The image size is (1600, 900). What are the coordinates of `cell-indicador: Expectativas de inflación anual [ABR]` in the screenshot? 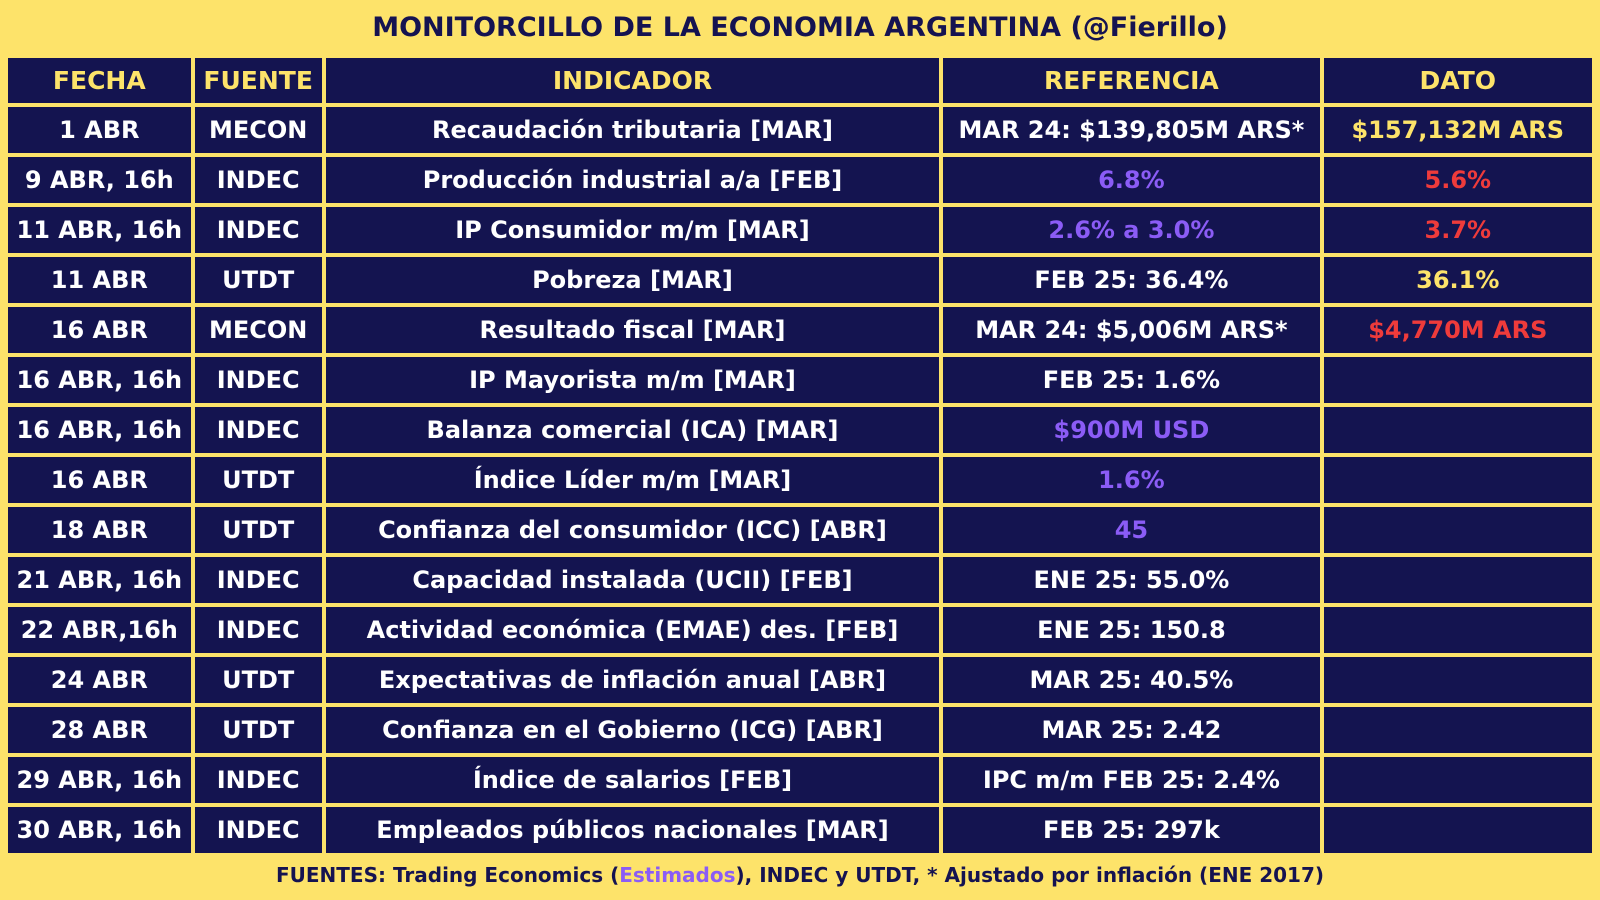 It's located at (632, 680).